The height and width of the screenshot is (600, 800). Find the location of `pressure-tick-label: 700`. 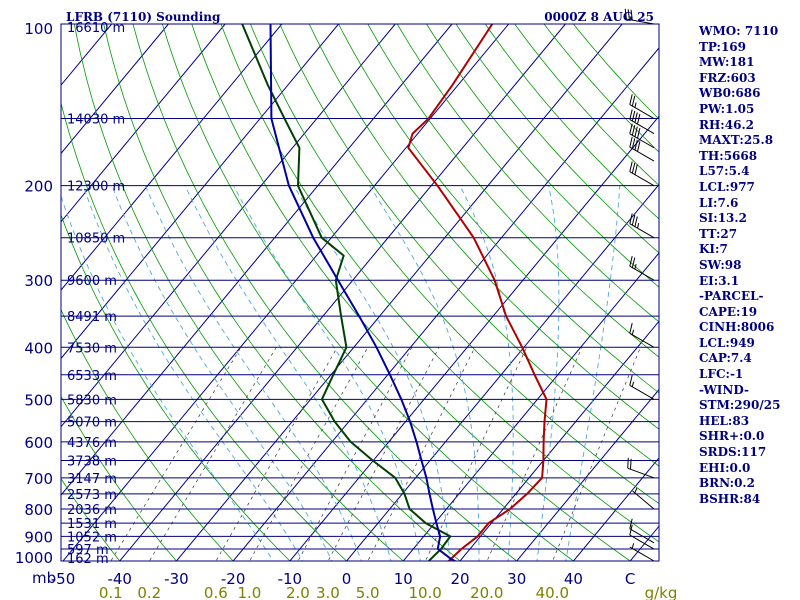

pressure-tick-label: 700 is located at coordinates (38, 479).